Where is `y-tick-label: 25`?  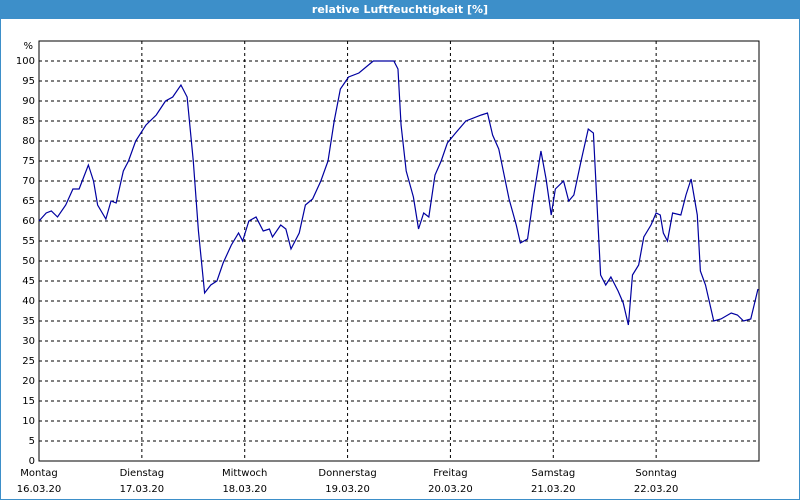
y-tick-label: 25 is located at coordinates (28, 361).